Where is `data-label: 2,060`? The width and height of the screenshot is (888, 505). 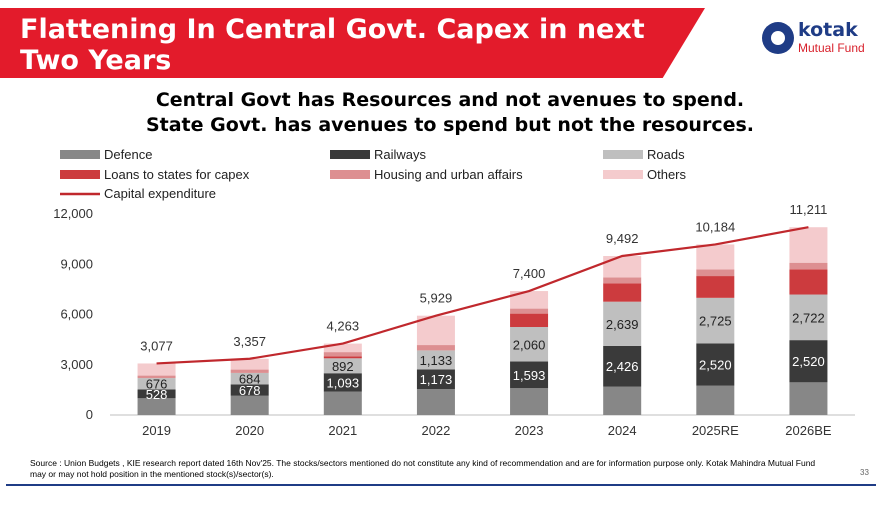
data-label: 2,060 is located at coordinates (529, 344).